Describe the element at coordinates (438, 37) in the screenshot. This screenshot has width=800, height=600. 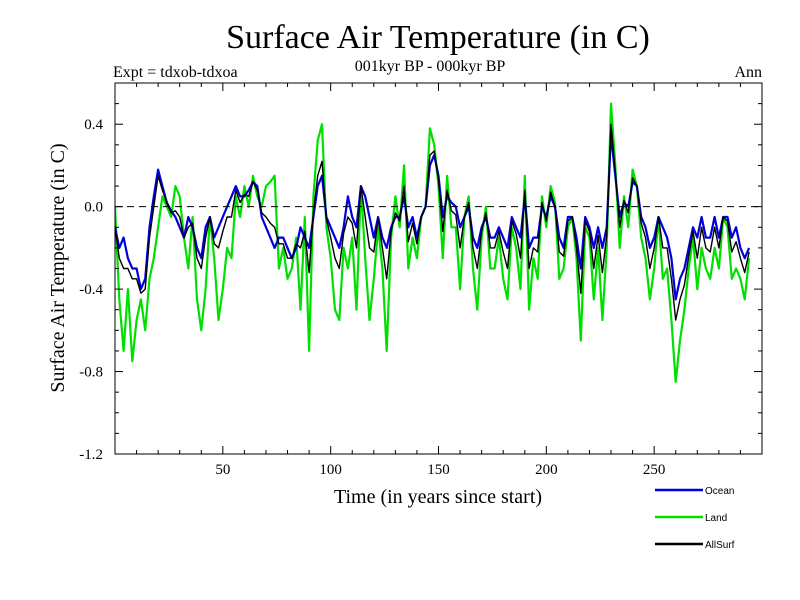
I see `chart-title: Surface Air Temperature (in C)` at that location.